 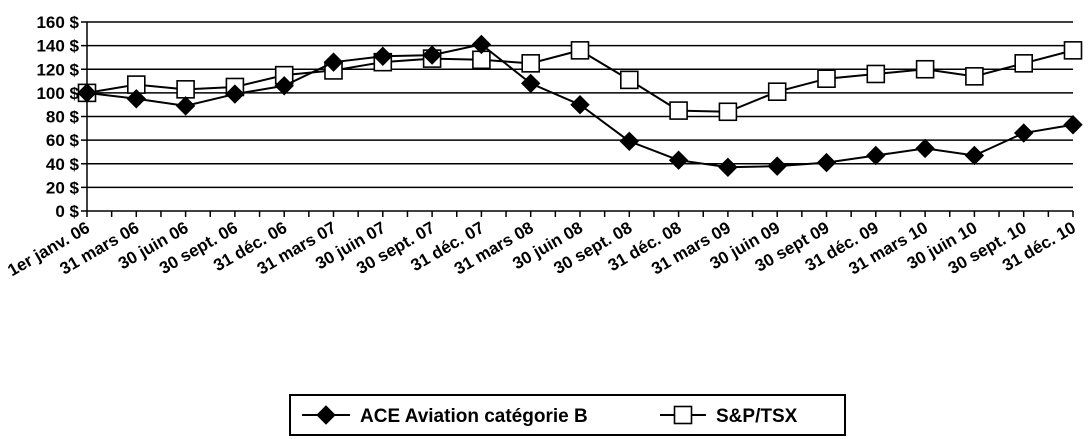 What do you see at coordinates (57, 46) in the screenshot?
I see `y-tick-label: 140 $` at bounding box center [57, 46].